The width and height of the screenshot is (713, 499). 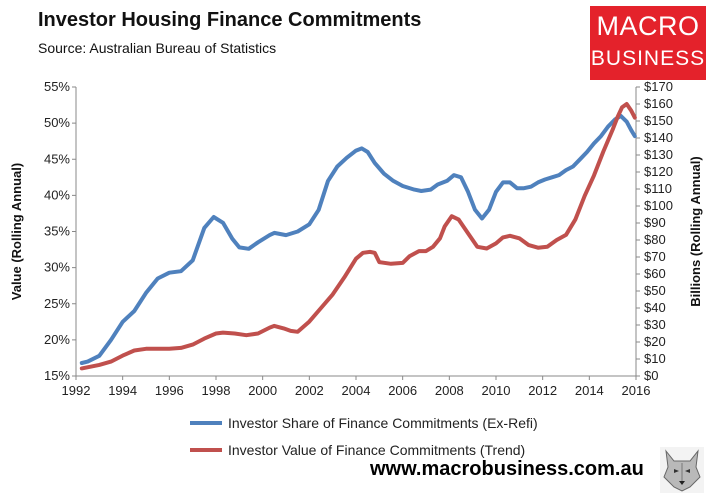 I want to click on y2-axis-title: Billions (Rolling Annual), so click(x=695, y=231).